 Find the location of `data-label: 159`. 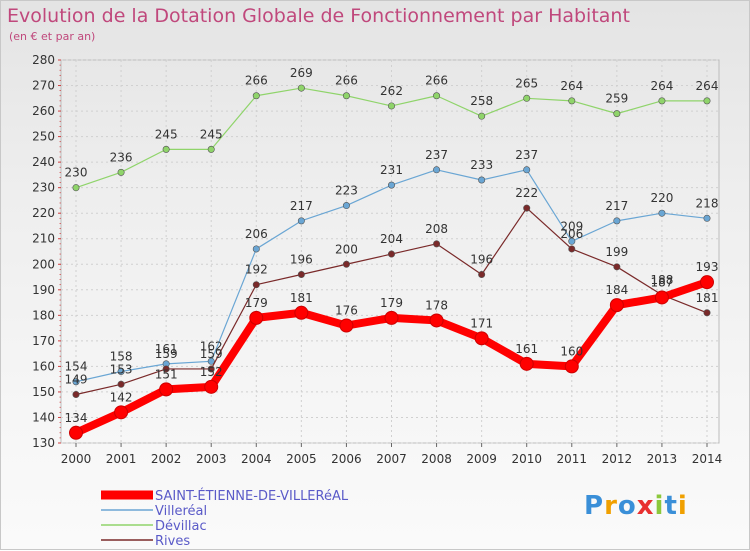

data-label: 159 is located at coordinates (211, 354).